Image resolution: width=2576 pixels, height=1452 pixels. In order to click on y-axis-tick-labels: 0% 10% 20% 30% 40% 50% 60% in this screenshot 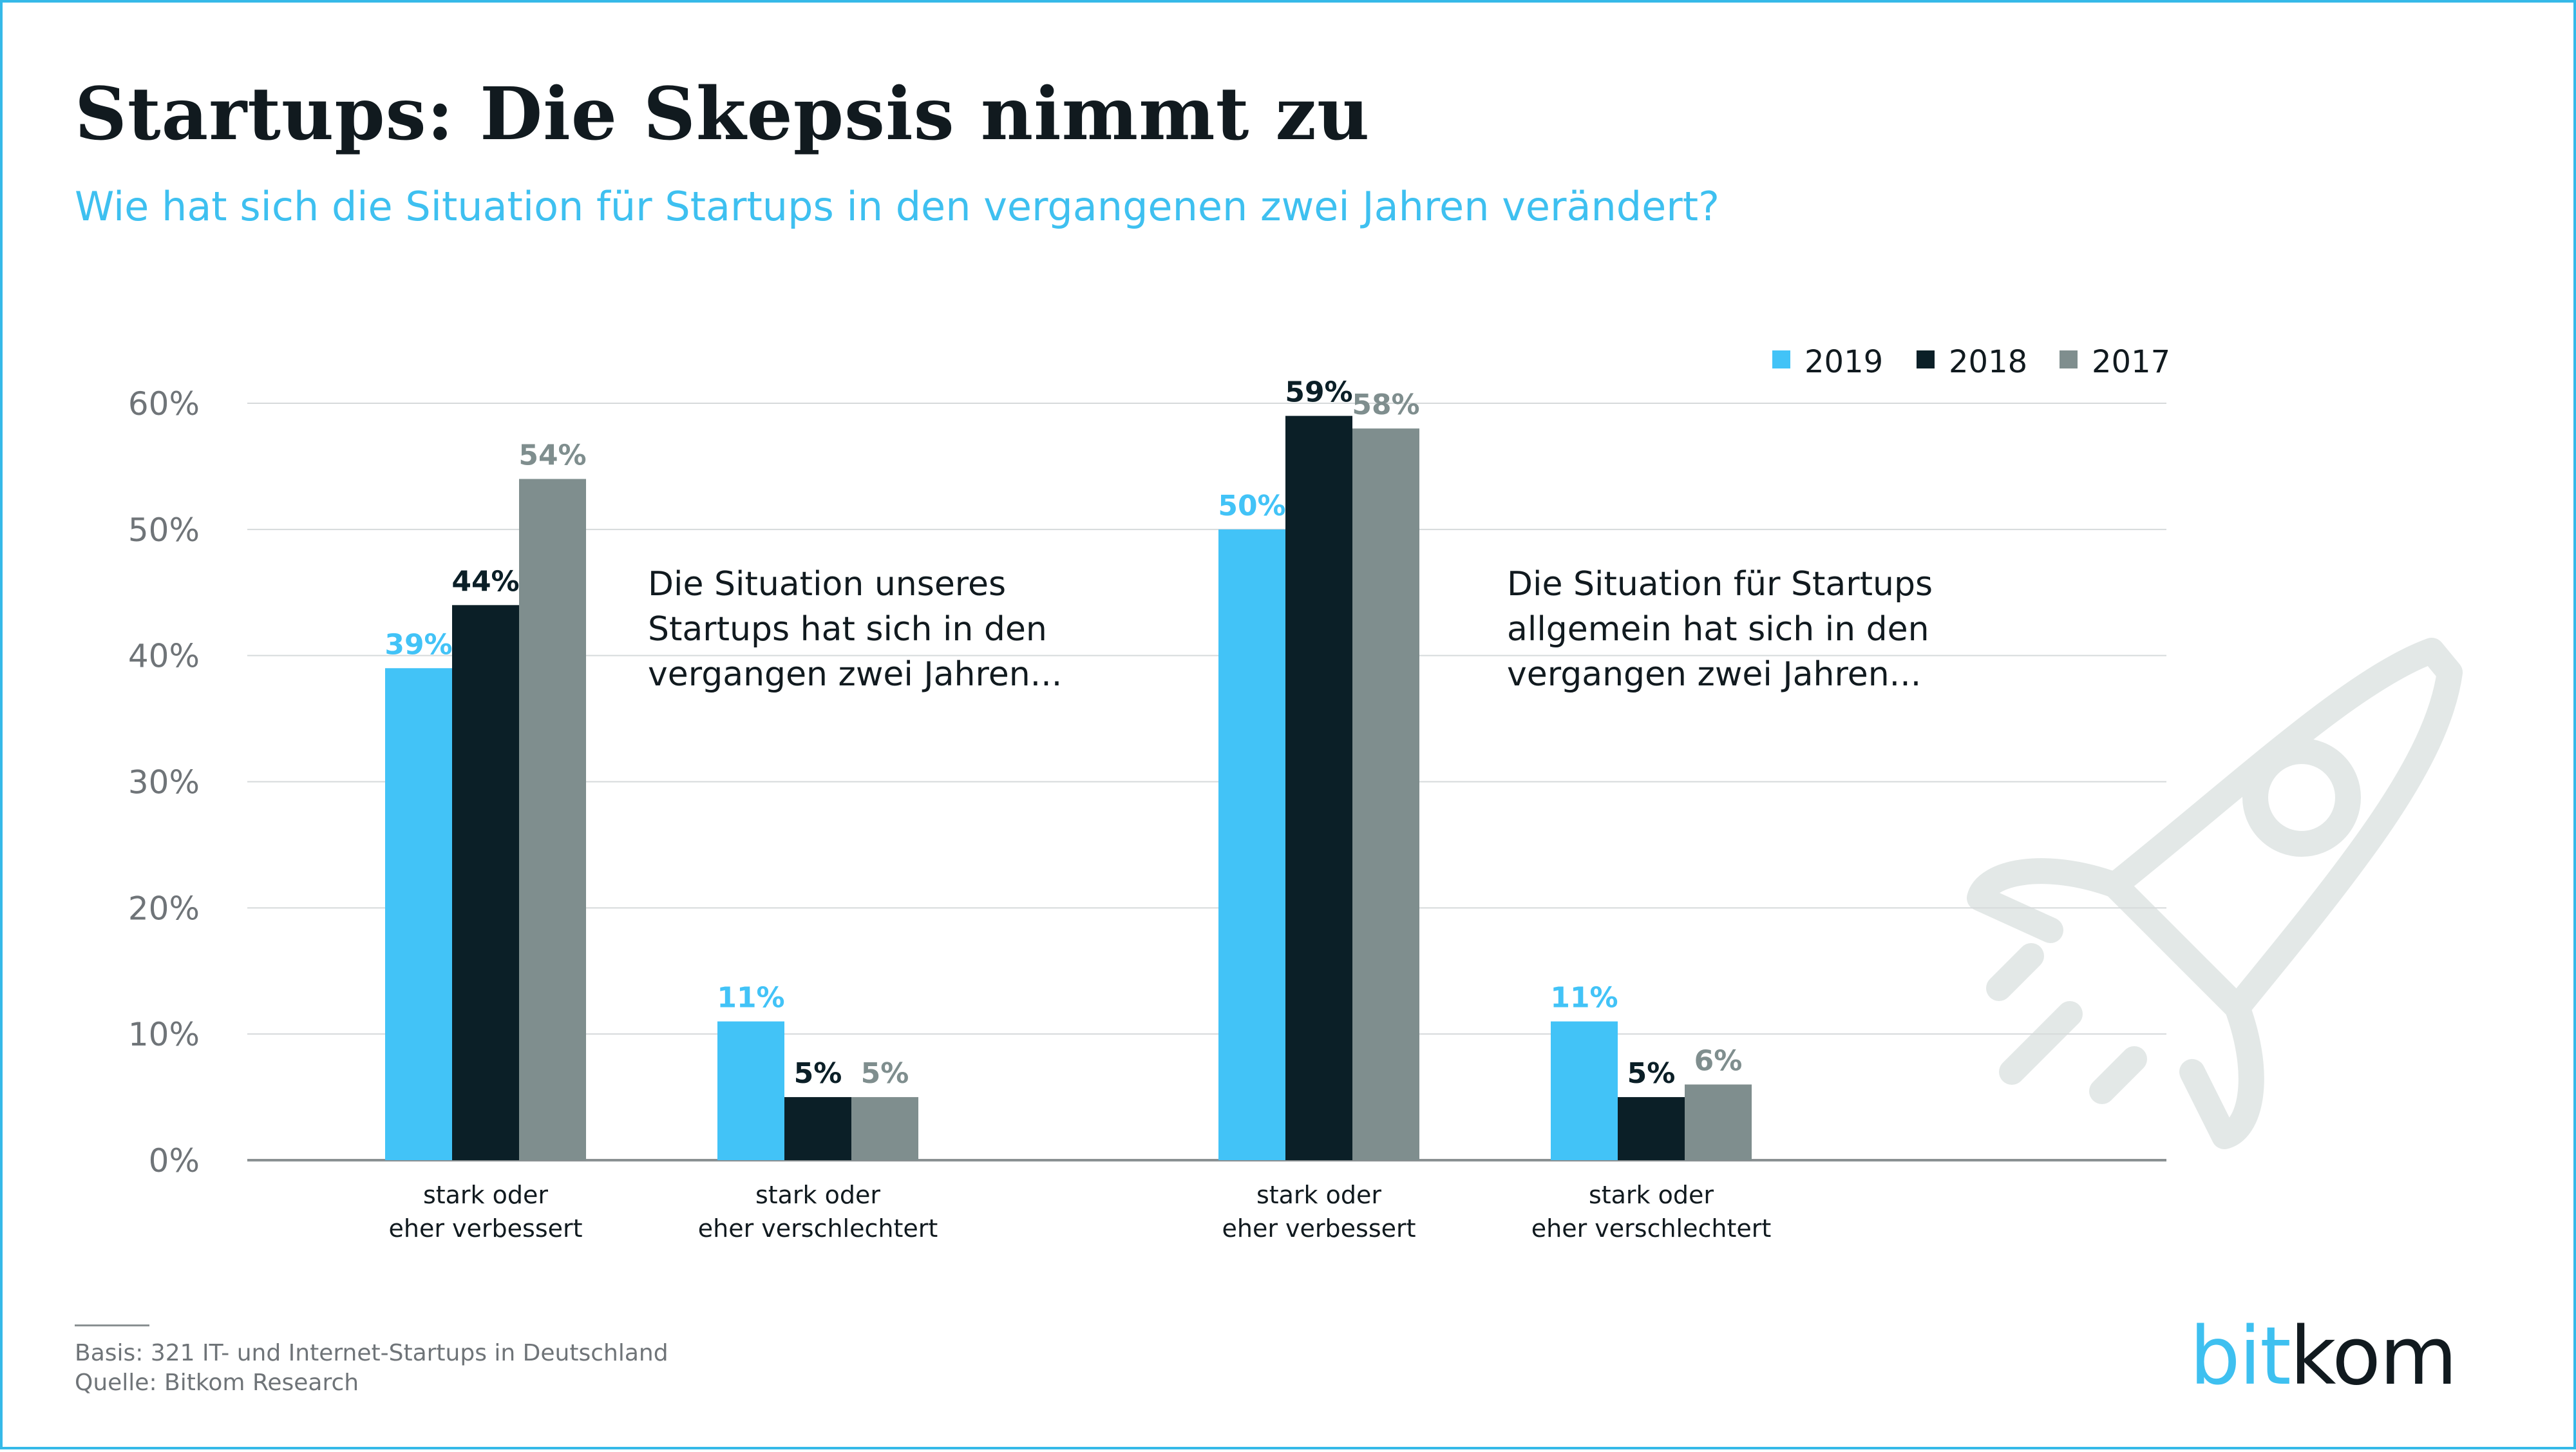, I will do `click(164, 782)`.